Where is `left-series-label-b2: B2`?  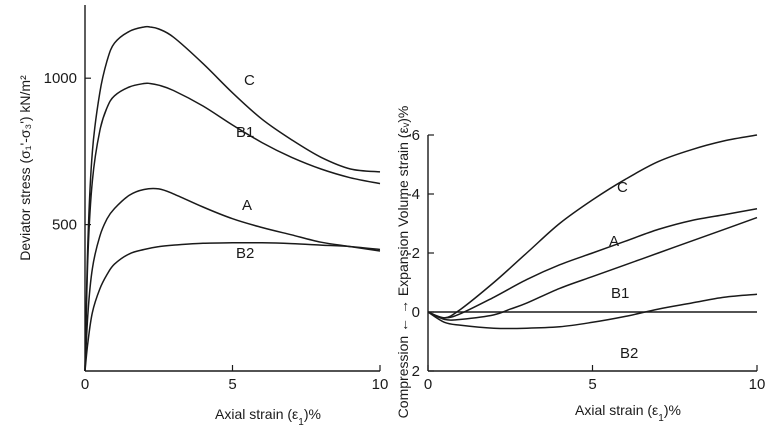 left-series-label-b2: B2 is located at coordinates (245, 253).